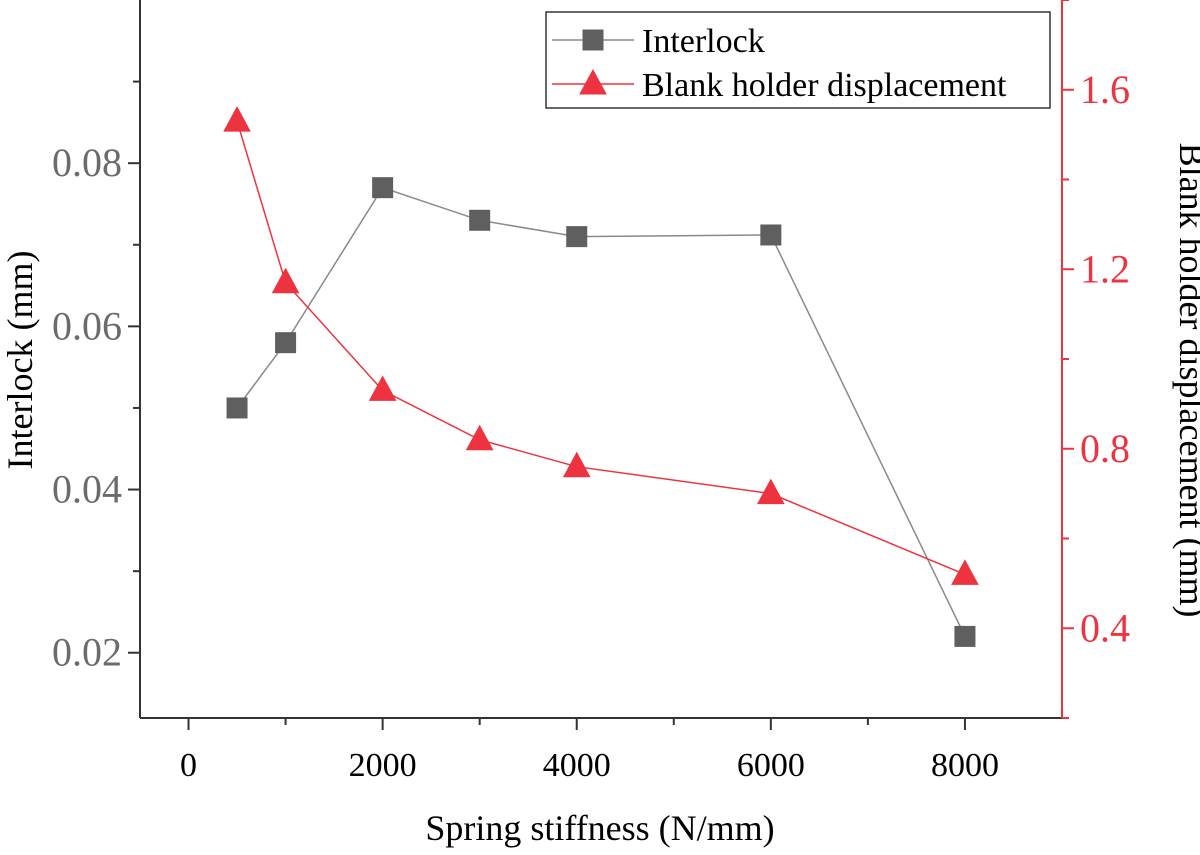  What do you see at coordinates (1105, 89) in the screenshot?
I see `y-right-tick-label: 1.6` at bounding box center [1105, 89].